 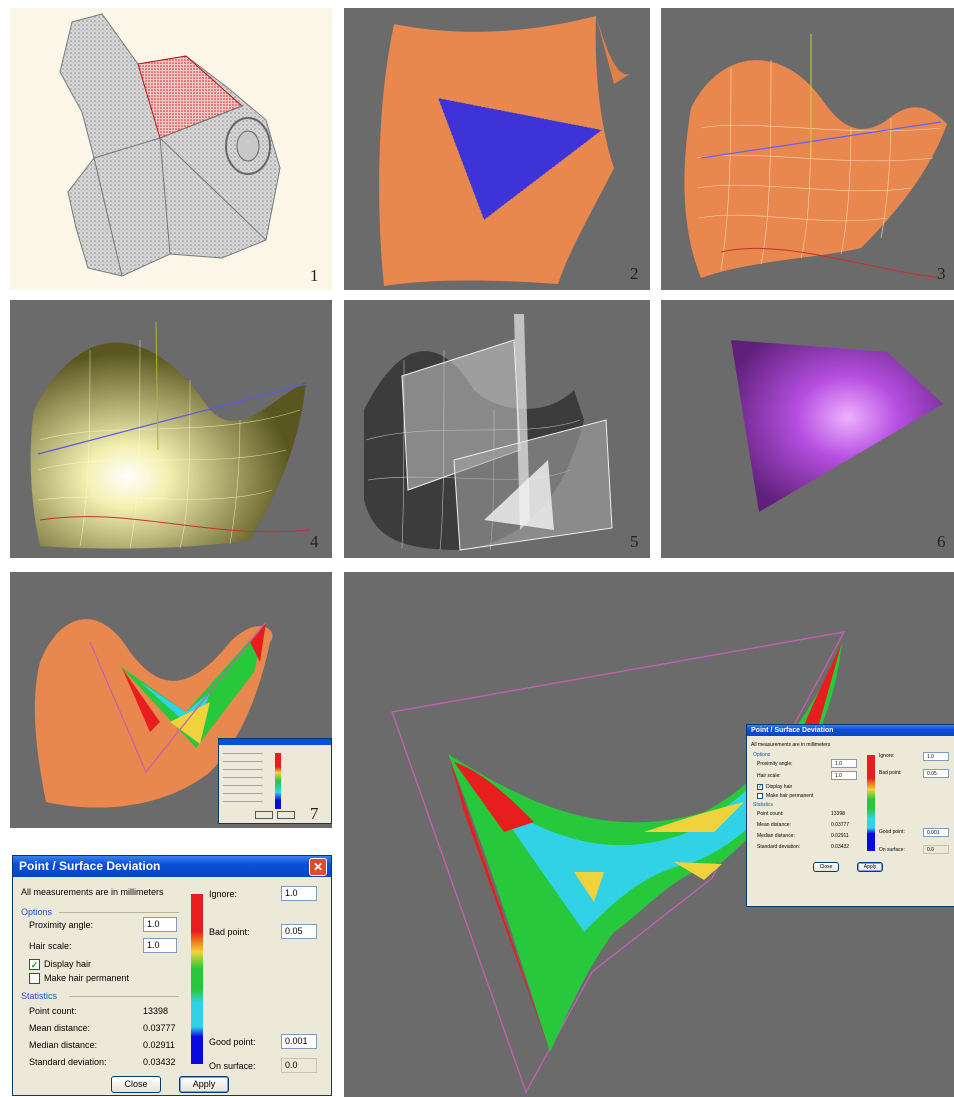 I want to click on panel-3-surface-grid: 3, so click(x=807, y=149).